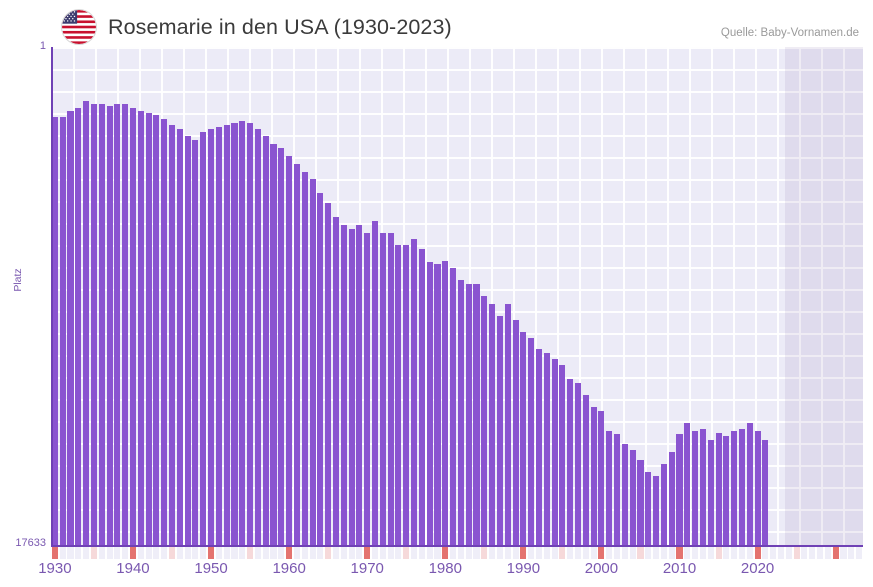 The width and height of the screenshot is (873, 587). Describe the element at coordinates (211, 568) in the screenshot. I see `x-axis-tick-label: 1950` at that location.